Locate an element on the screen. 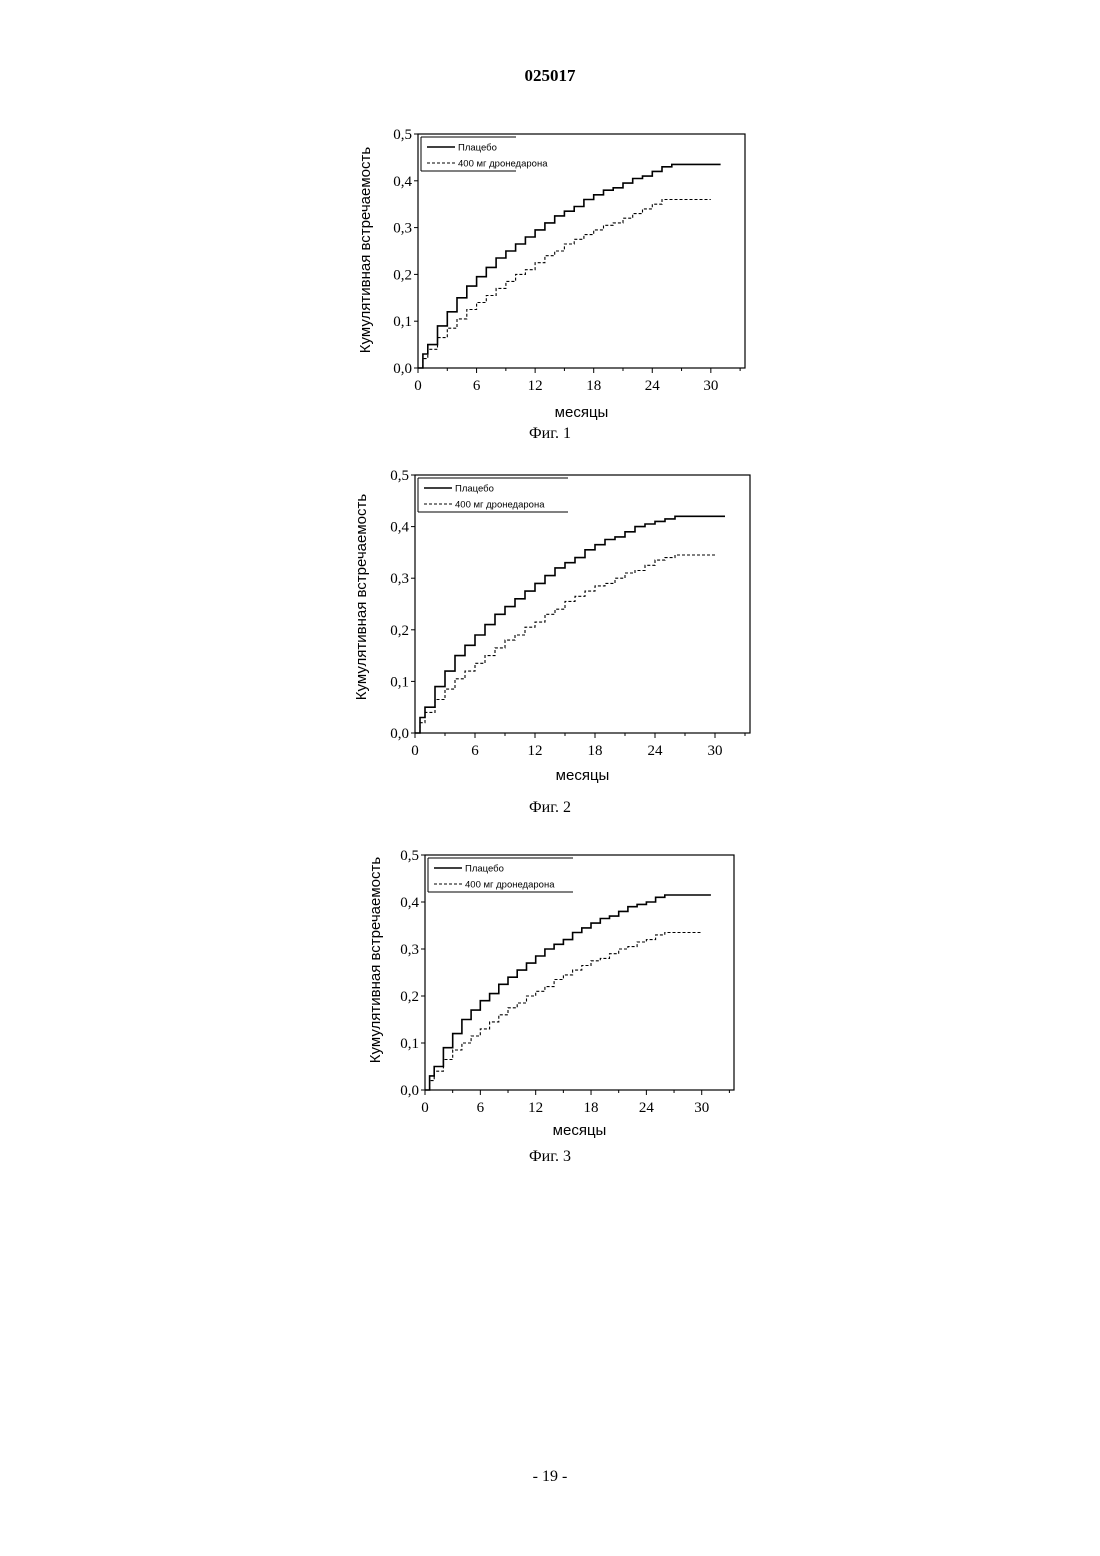 The image size is (1100, 1556). x-tick-label: 30 is located at coordinates (701, 1108).